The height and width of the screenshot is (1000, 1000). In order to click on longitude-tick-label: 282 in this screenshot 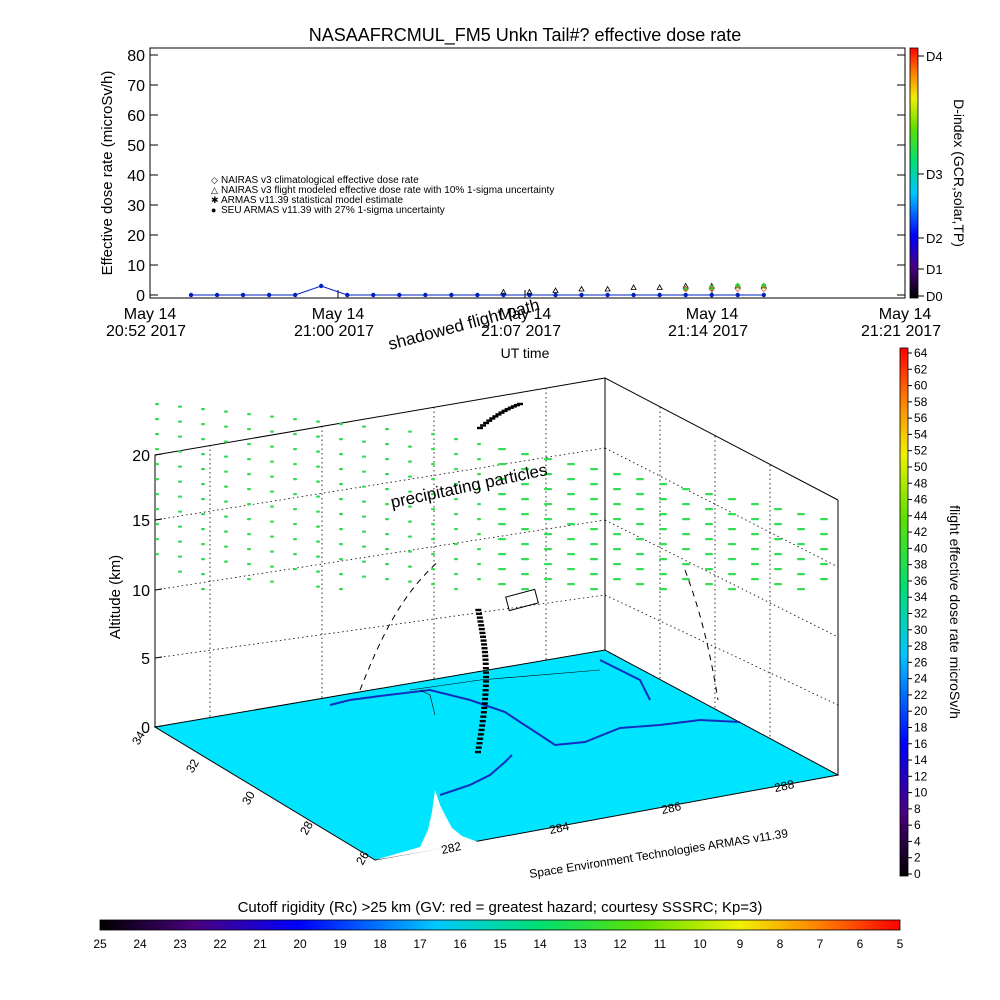, I will do `click(451, 848)`.